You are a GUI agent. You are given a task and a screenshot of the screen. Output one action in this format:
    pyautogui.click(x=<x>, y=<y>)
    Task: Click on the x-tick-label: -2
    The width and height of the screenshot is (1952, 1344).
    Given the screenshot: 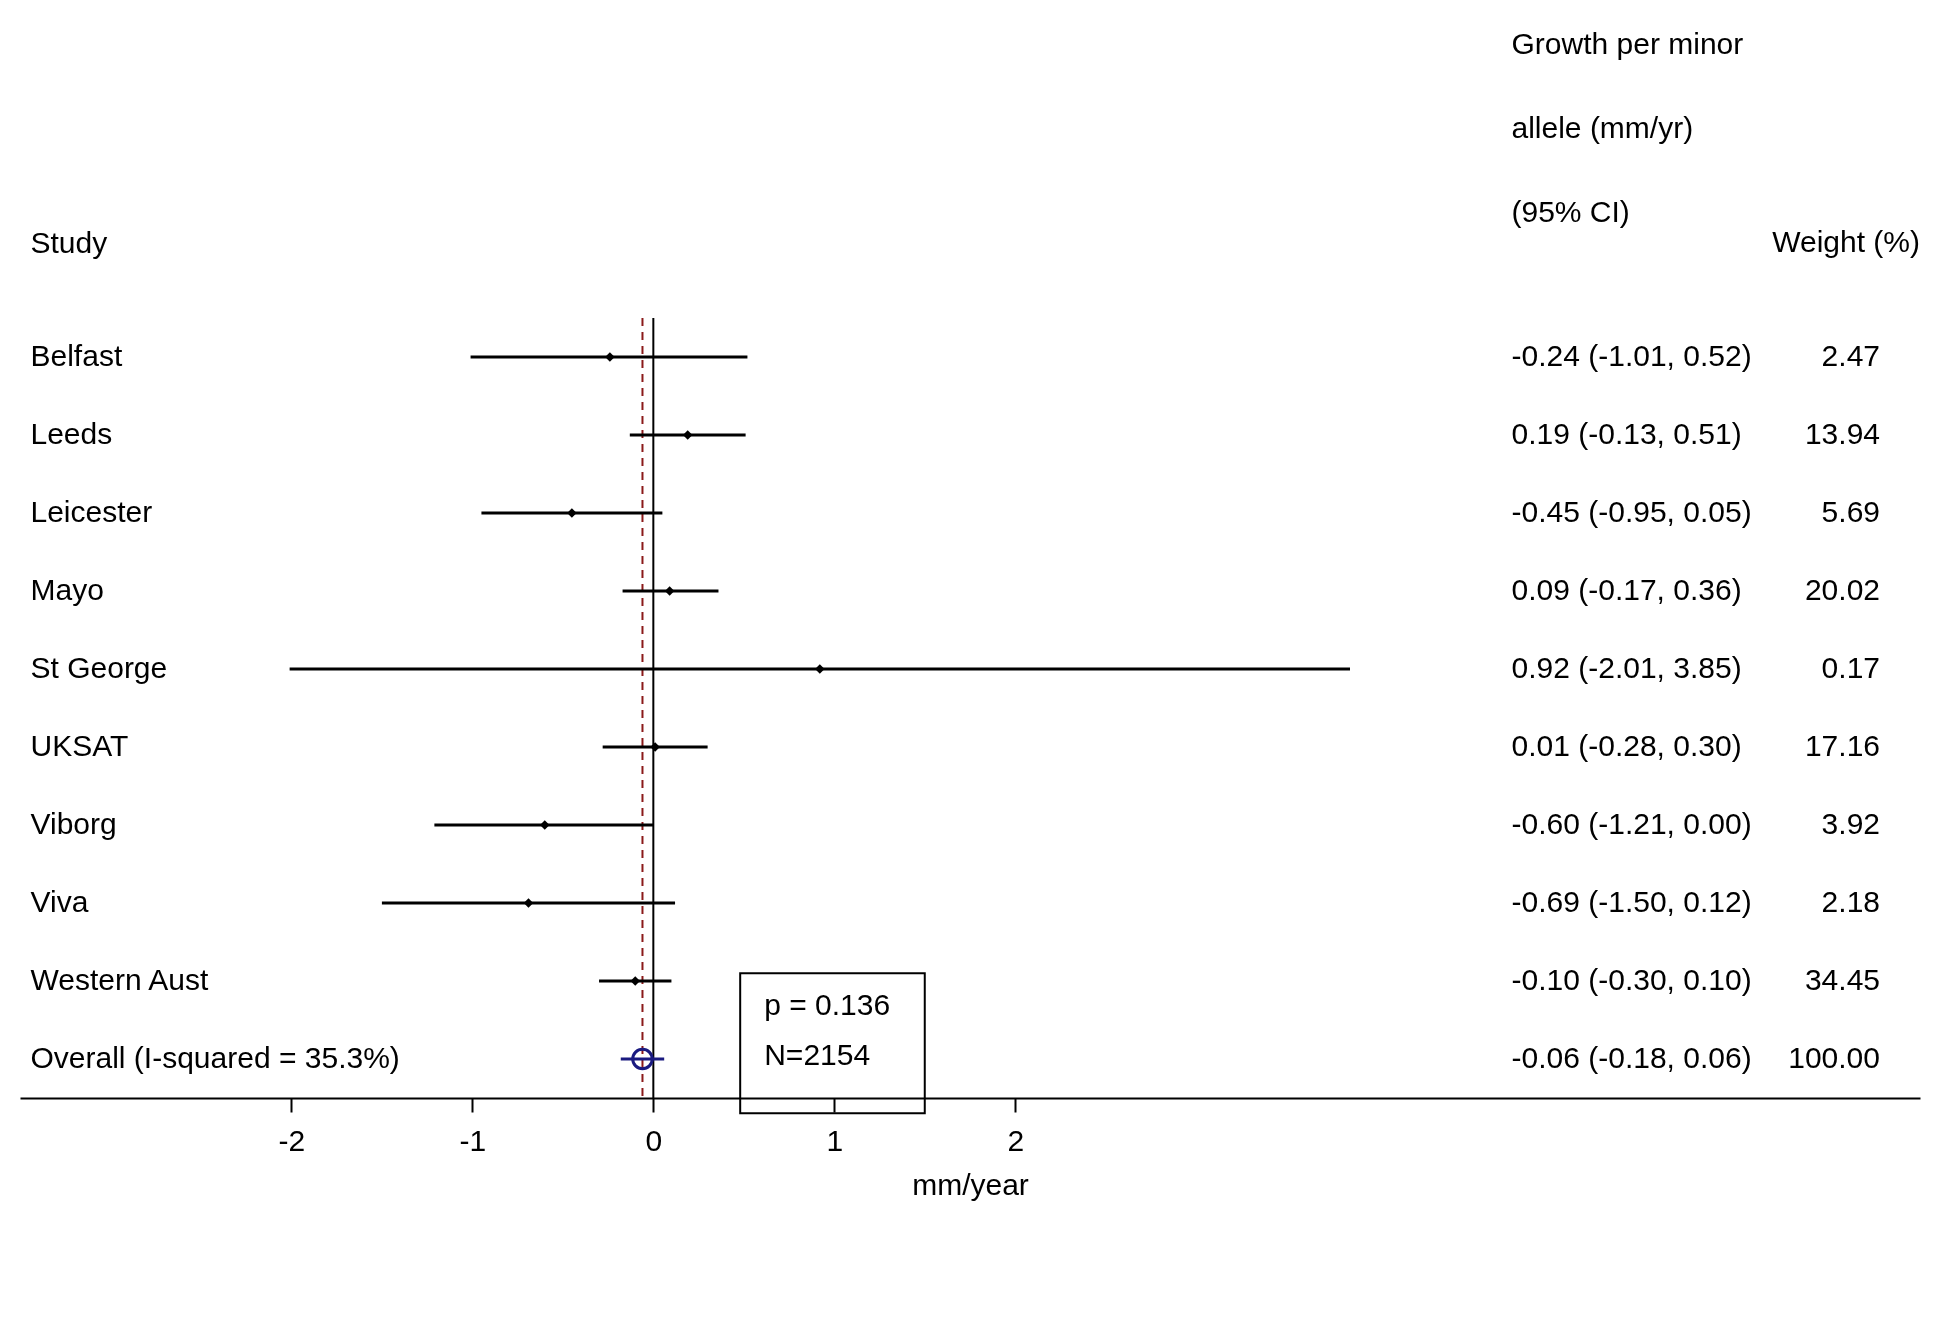 What is the action you would take?
    pyautogui.click(x=292, y=1140)
    